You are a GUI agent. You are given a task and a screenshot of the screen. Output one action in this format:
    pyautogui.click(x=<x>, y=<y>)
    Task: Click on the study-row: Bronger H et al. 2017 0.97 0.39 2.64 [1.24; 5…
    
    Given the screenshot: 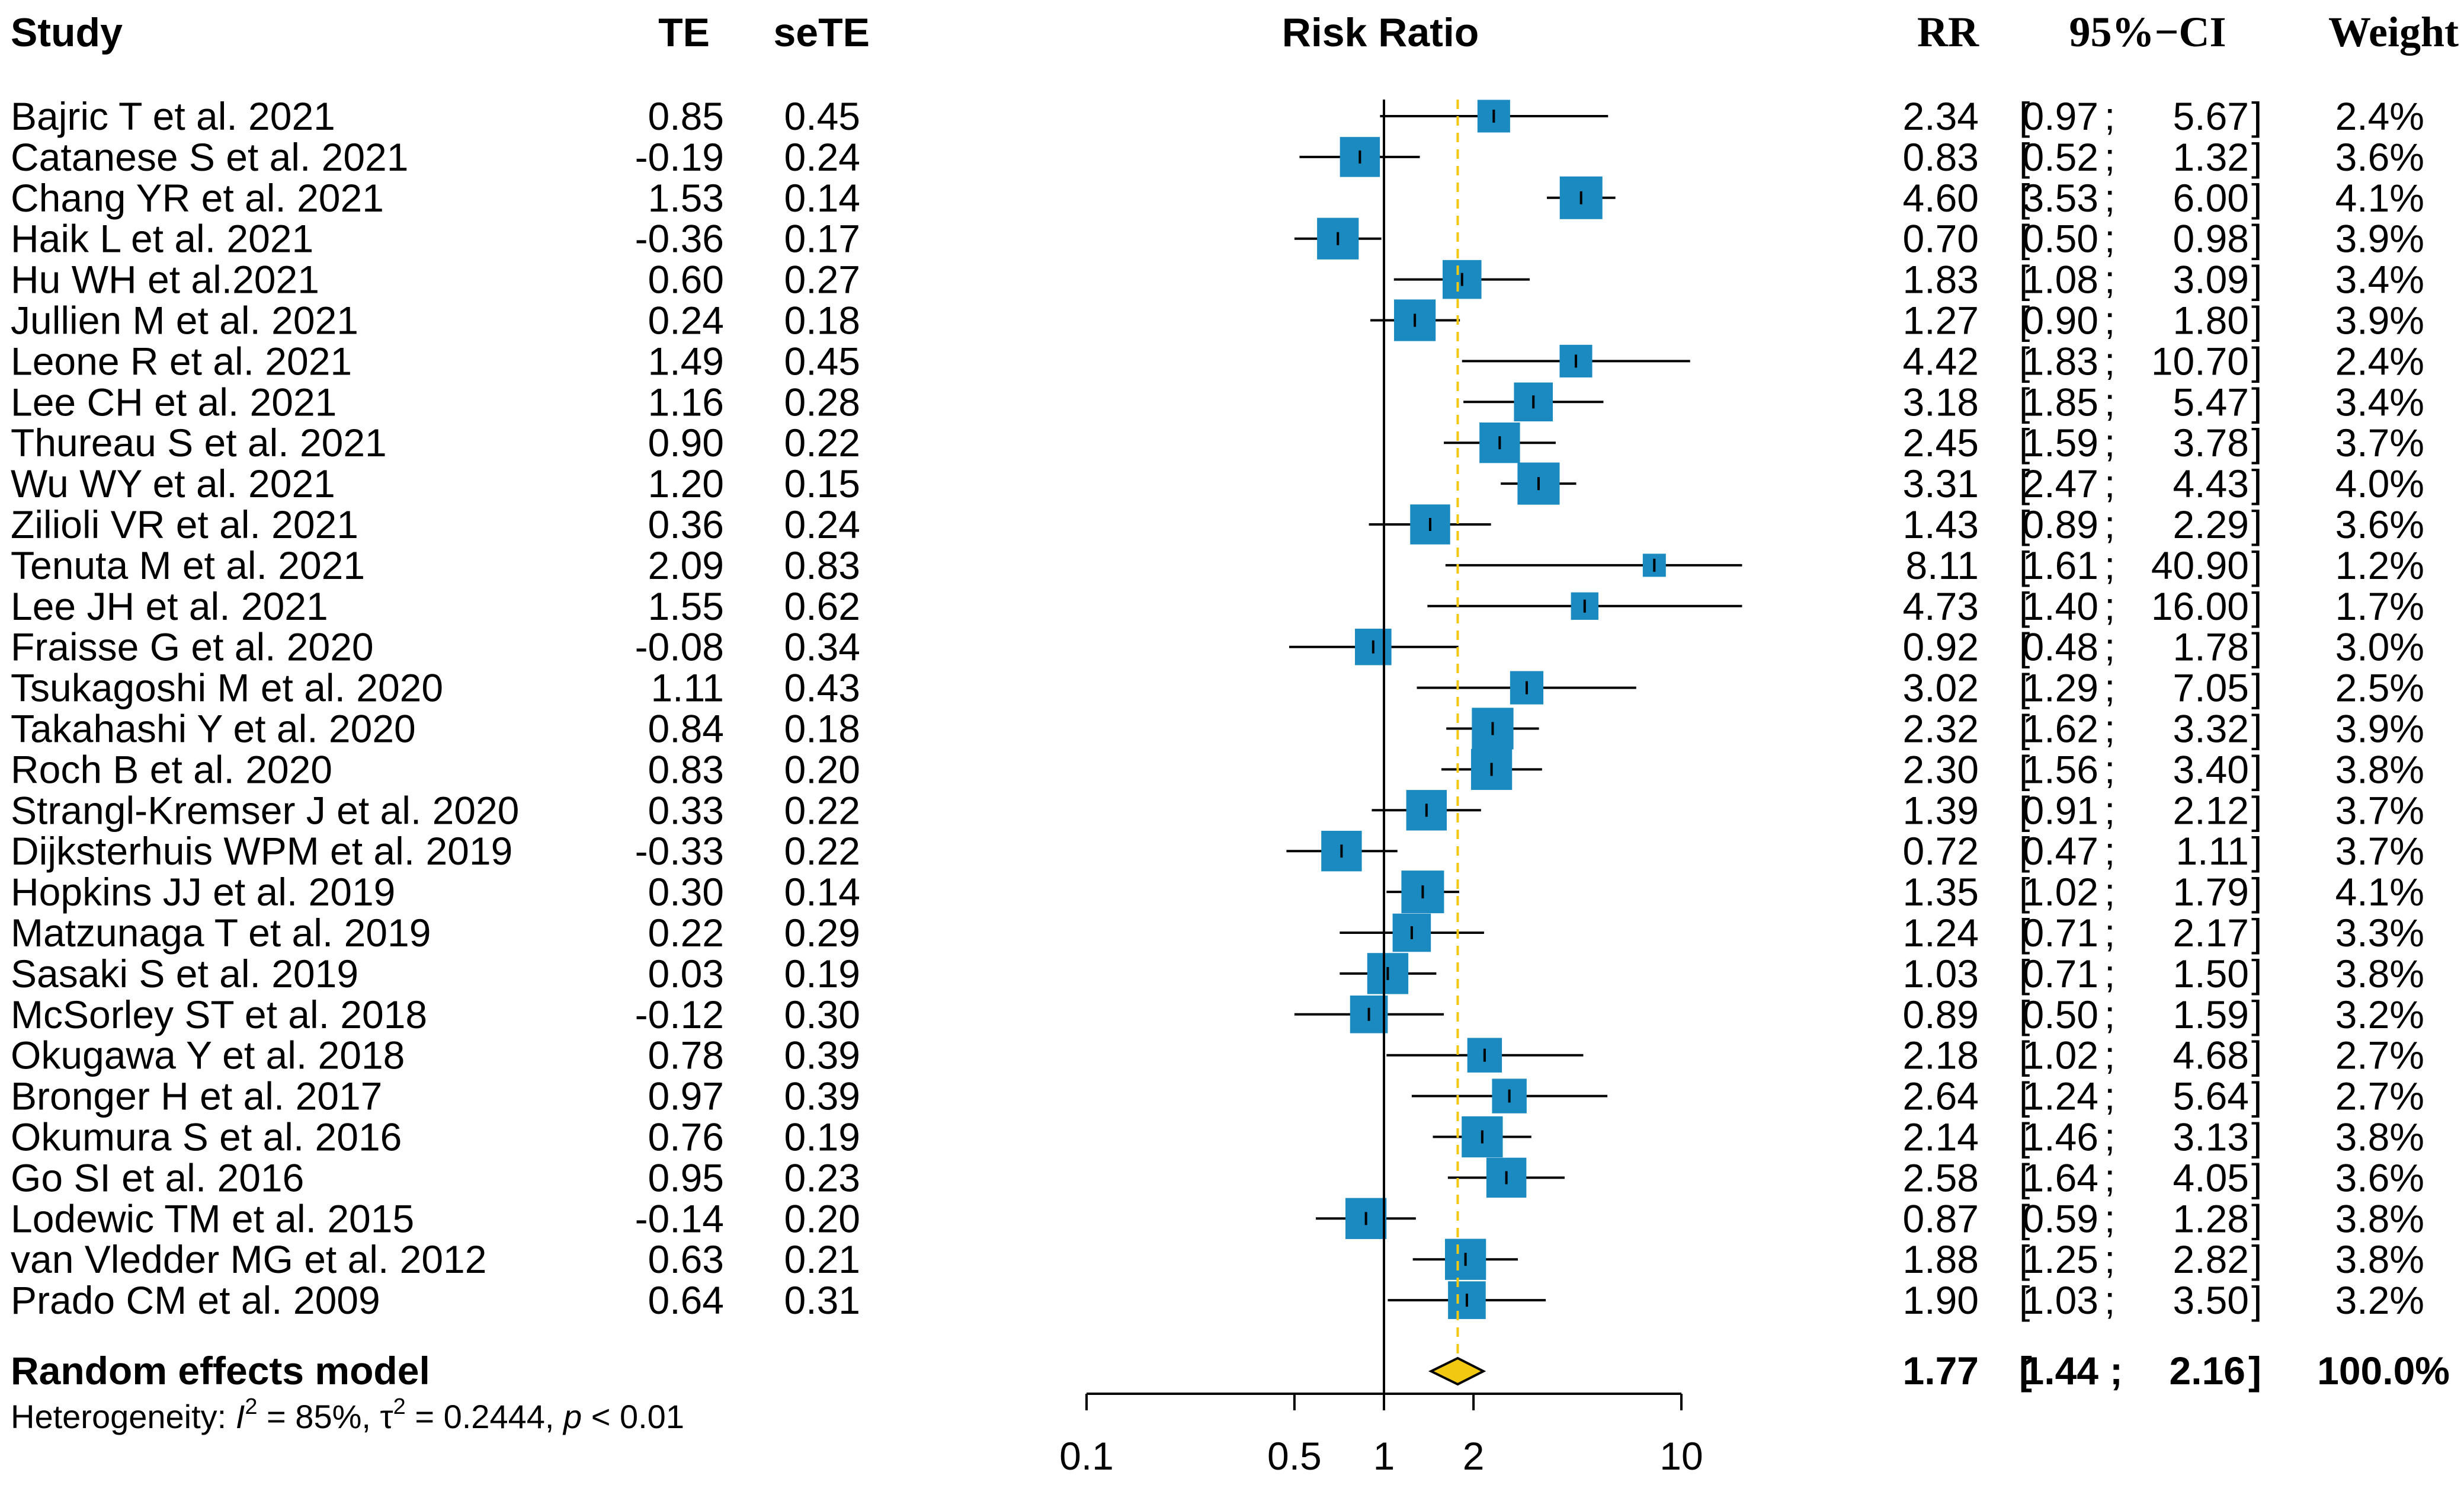 What is the action you would take?
    pyautogui.click(x=1217, y=1096)
    